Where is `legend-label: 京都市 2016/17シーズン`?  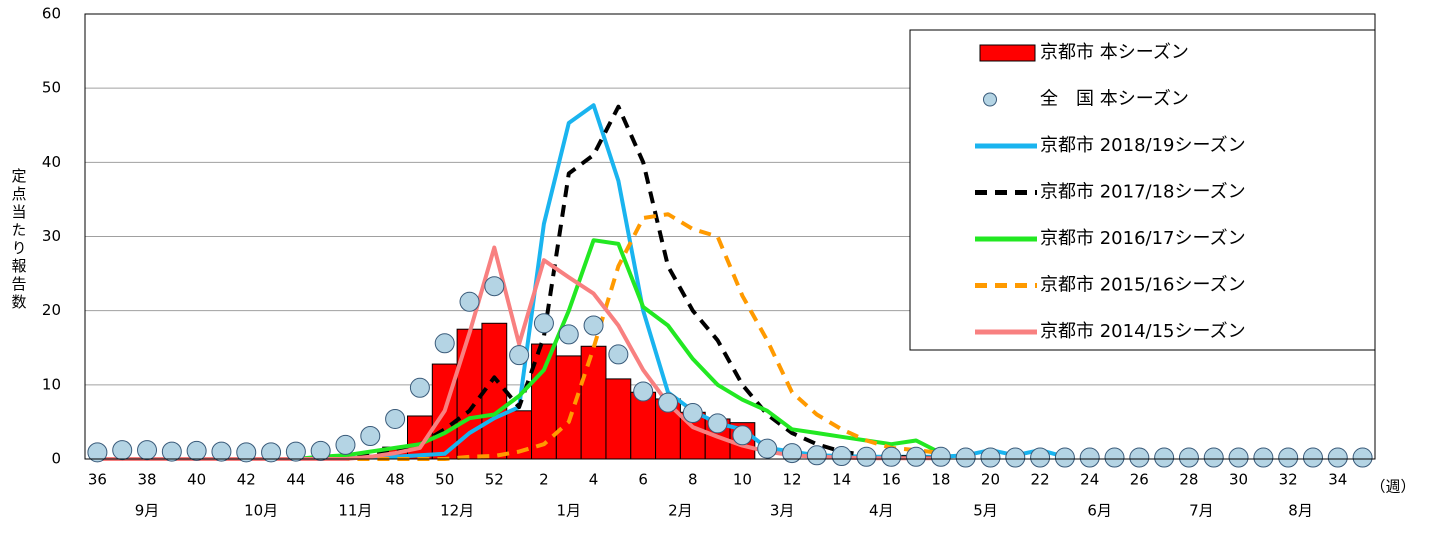 legend-label: 京都市 2016/17シーズン is located at coordinates (1143, 238).